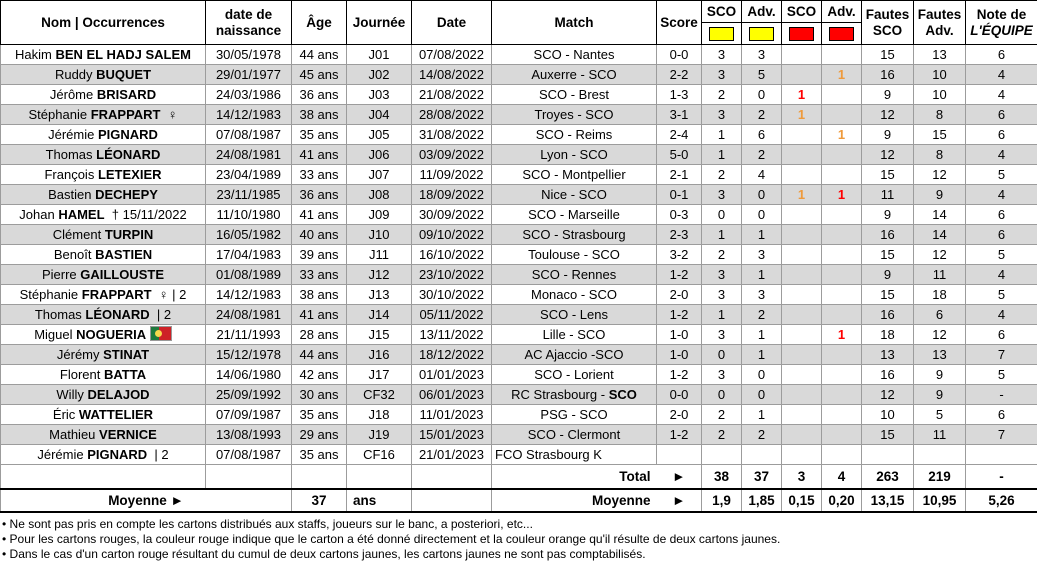  I want to click on age-cell: 44 ans, so click(319, 54).